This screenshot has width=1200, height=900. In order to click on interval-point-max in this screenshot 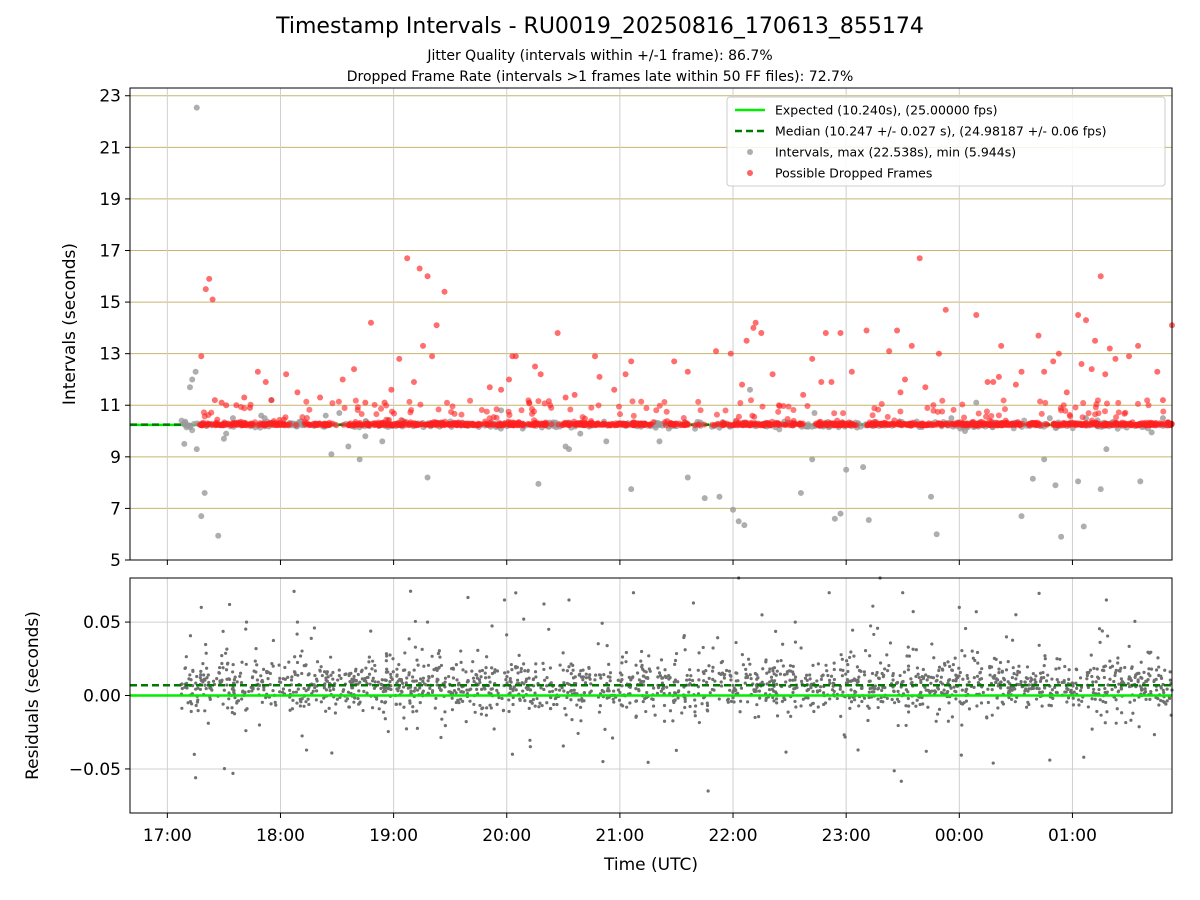, I will do `click(196, 107)`.